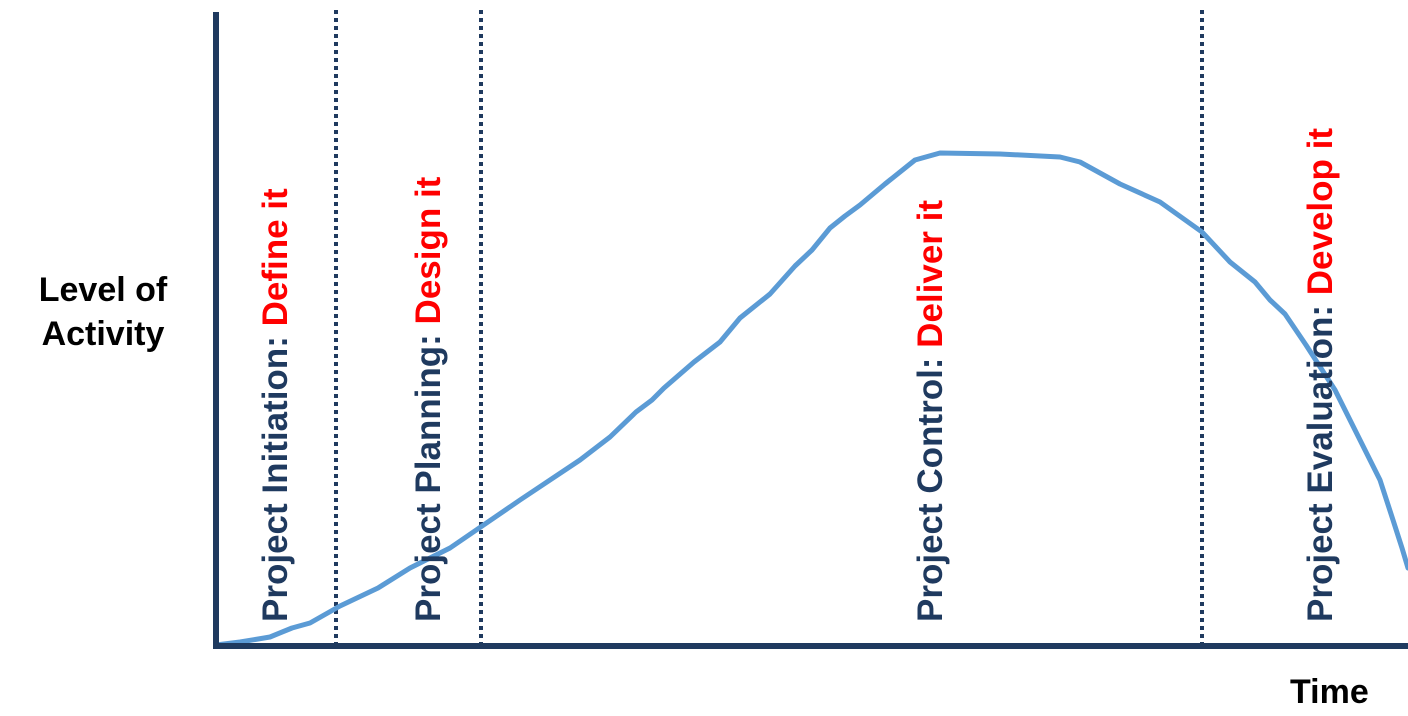  Describe the element at coordinates (428, 250) in the screenshot. I see `phase-label-planning-action: Design it` at that location.